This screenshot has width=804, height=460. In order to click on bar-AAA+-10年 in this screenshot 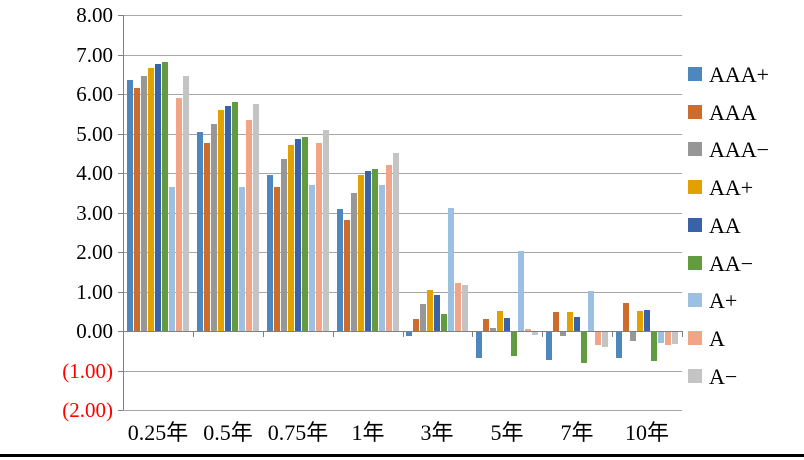, I will do `click(619, 345)`.